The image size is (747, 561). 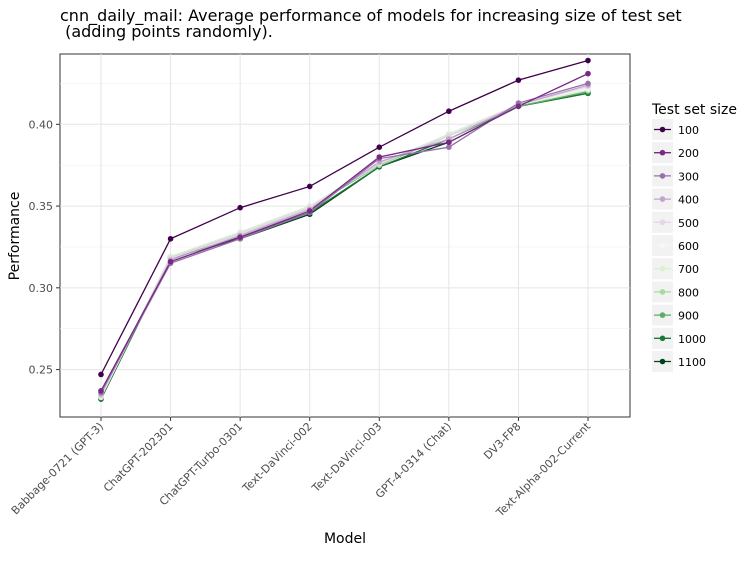 What do you see at coordinates (15, 236) in the screenshot?
I see `y-axis-label: Performance` at bounding box center [15, 236].